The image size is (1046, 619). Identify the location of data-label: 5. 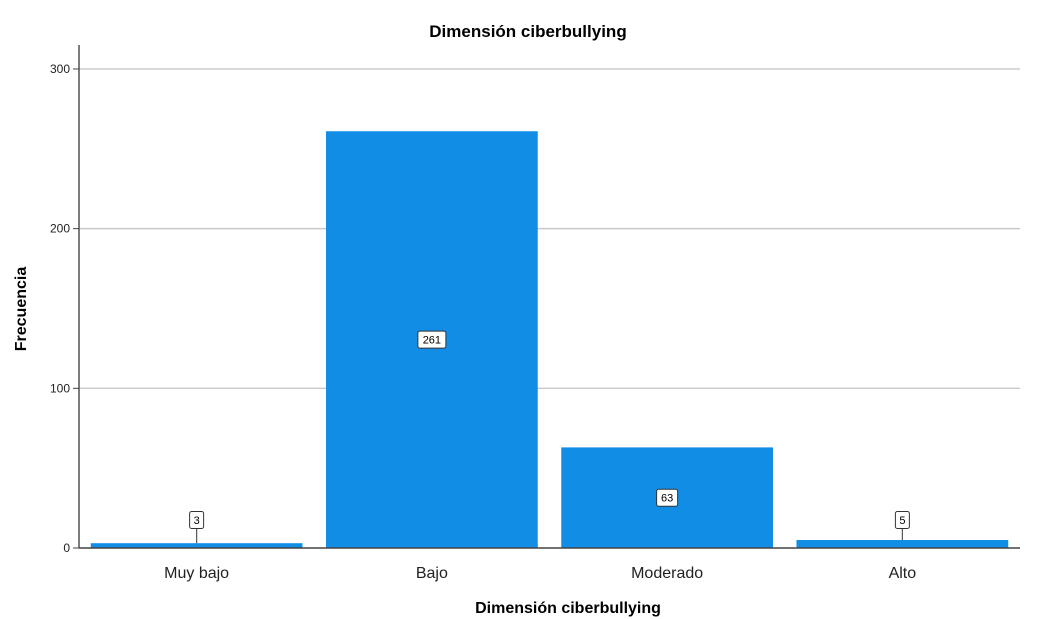
(902, 521).